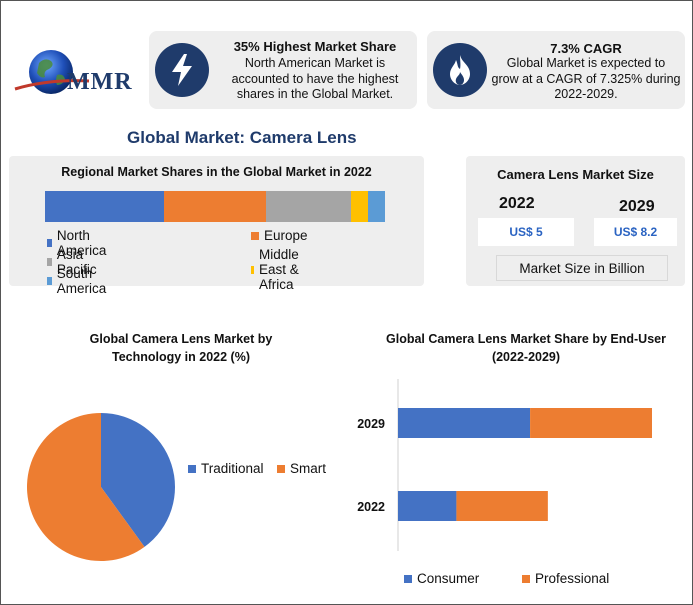  I want to click on value-2022: US$ 5, so click(526, 232).